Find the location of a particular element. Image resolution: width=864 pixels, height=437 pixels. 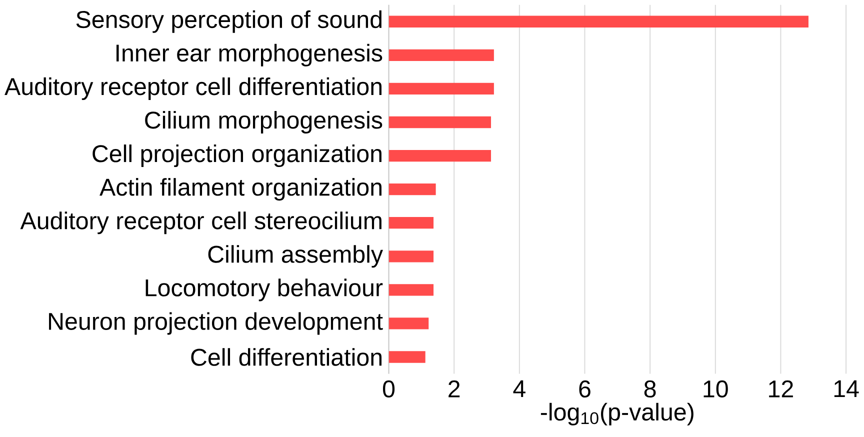

y-tick-label: Auditory receptor cell stereocilium is located at coordinates (201, 223).